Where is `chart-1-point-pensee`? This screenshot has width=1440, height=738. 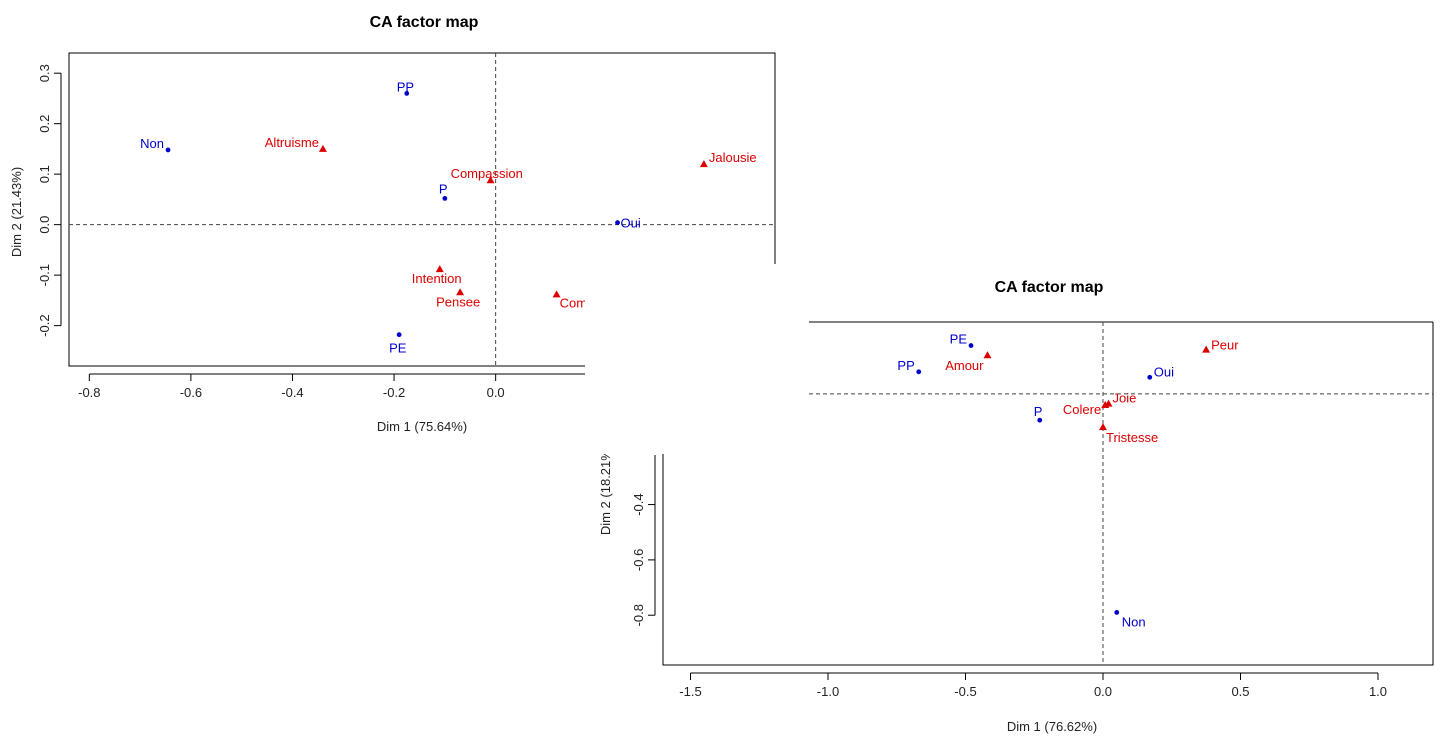
chart-1-point-pensee is located at coordinates (460, 292).